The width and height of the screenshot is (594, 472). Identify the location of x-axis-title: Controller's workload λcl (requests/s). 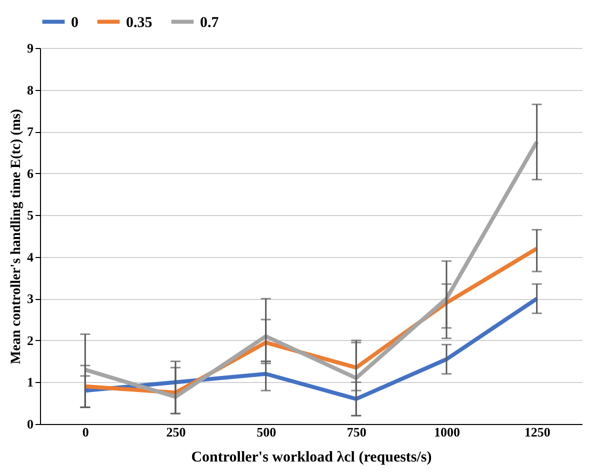
(311, 458).